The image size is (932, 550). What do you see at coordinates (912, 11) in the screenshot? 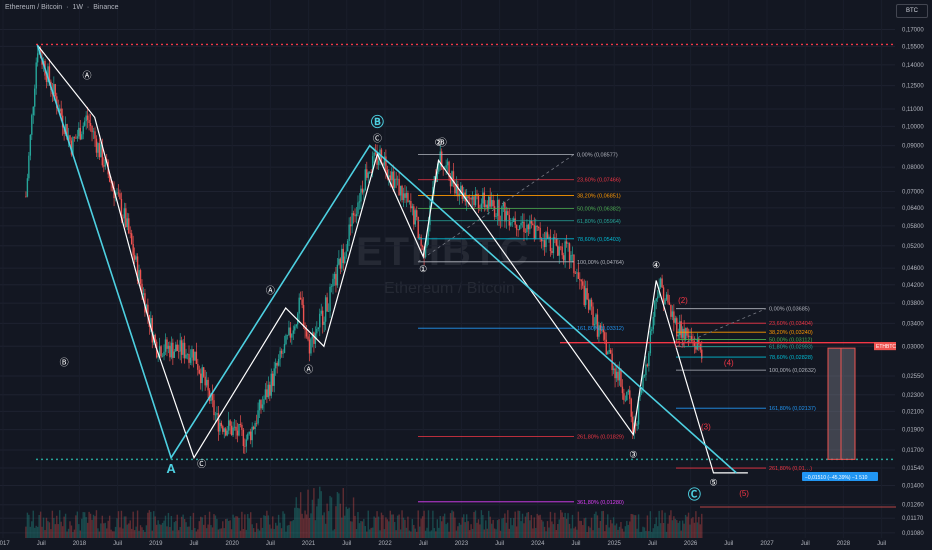
I see `currency-button: BTC` at bounding box center [912, 11].